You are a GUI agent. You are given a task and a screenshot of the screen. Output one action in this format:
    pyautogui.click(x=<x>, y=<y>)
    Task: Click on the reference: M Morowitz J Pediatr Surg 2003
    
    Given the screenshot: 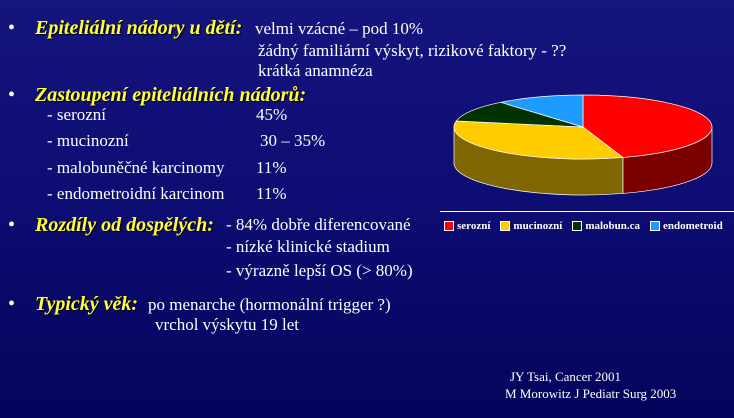 What is the action you would take?
    pyautogui.click(x=591, y=393)
    